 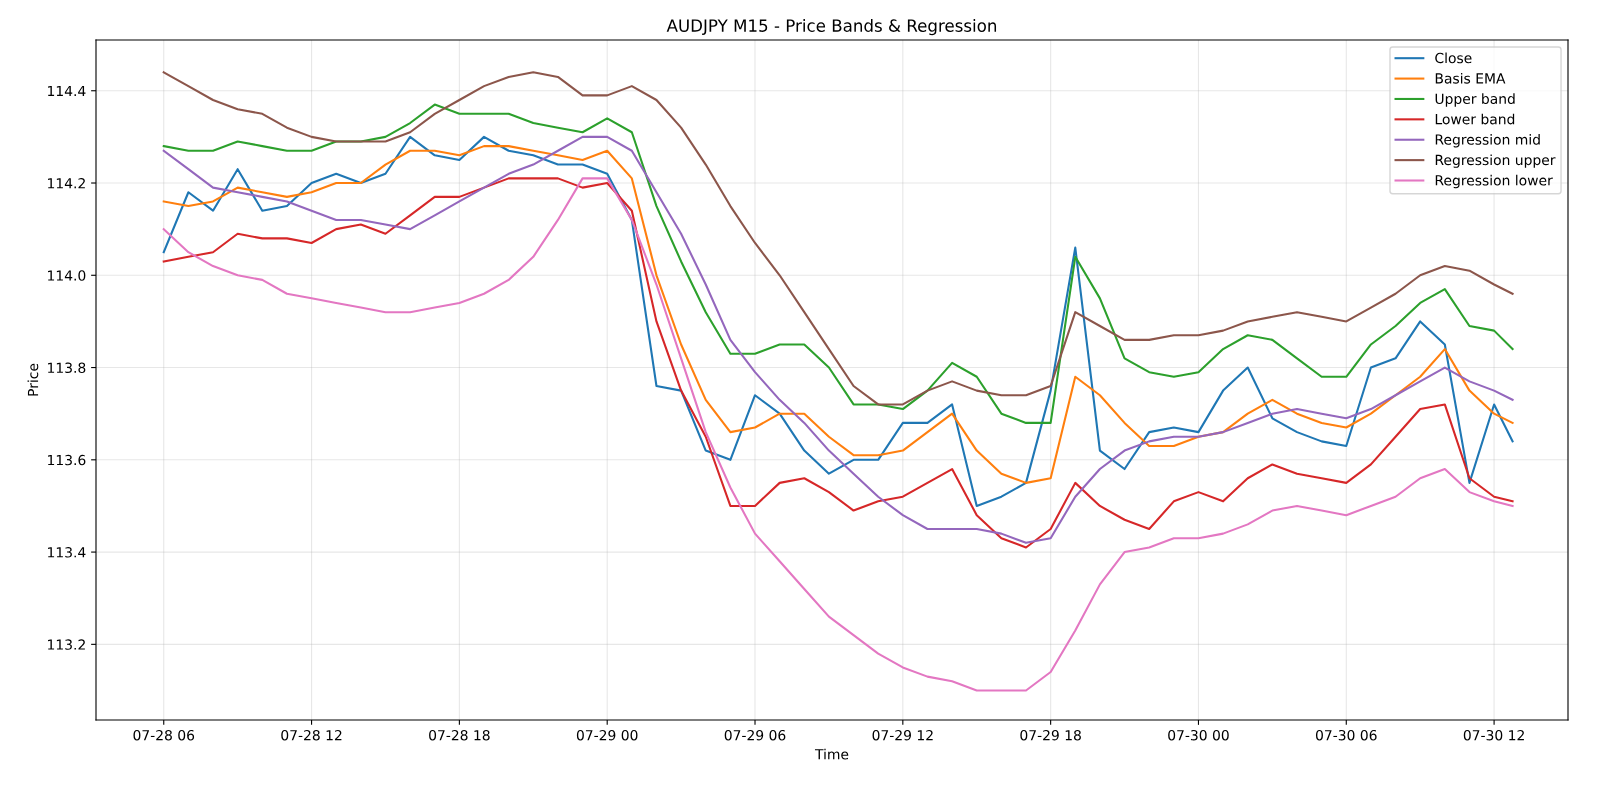 I want to click on legend-label: Lower band, so click(x=1475, y=119).